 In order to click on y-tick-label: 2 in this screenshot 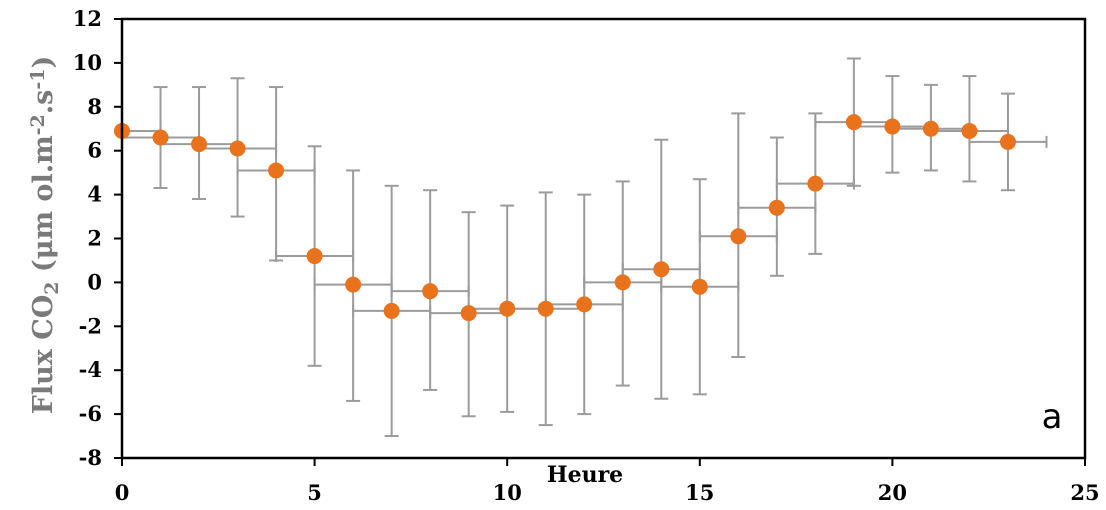, I will do `click(94, 238)`.